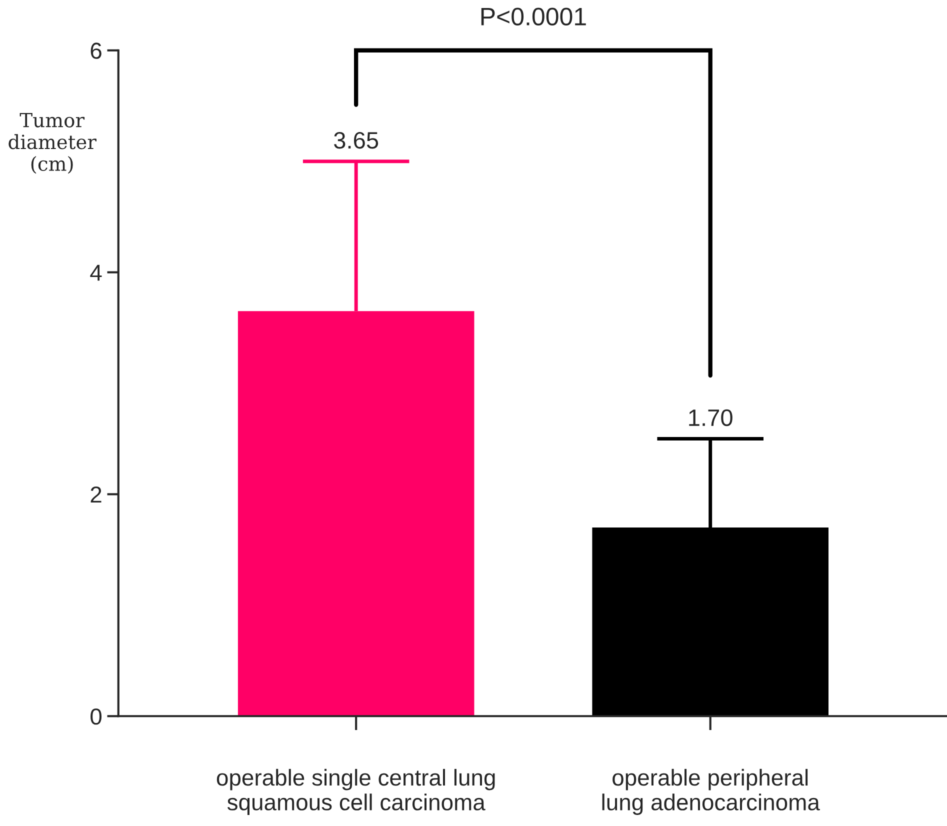 The image size is (947, 826). What do you see at coordinates (96, 272) in the screenshot?
I see `y-tick-label: 4` at bounding box center [96, 272].